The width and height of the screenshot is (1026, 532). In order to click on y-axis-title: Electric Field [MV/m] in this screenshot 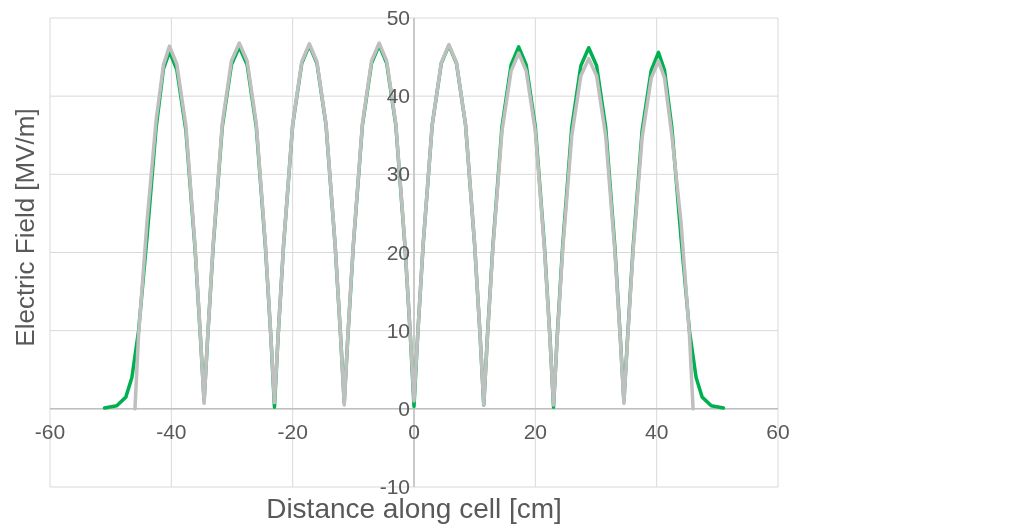, I will do `click(25, 227)`.